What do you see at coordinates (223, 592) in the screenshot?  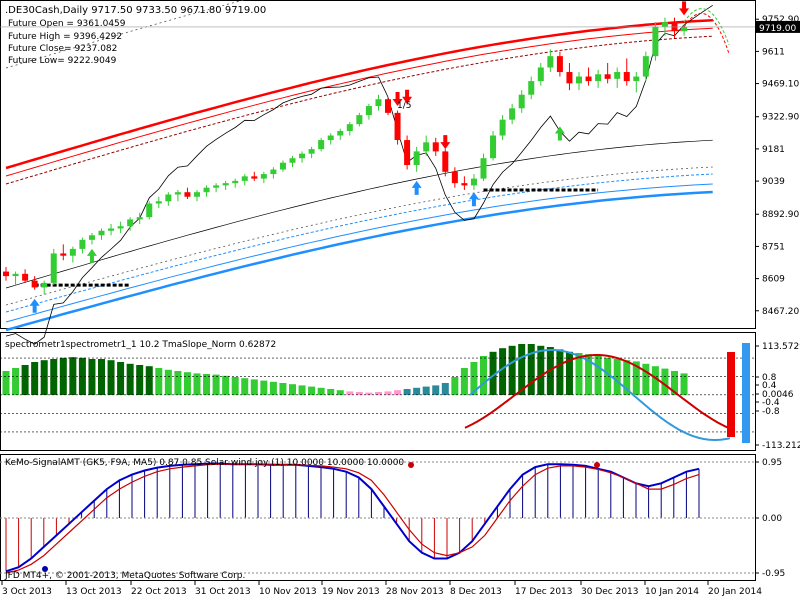 I see `time-tick-label: 31 Oct 2013` at bounding box center [223, 592].